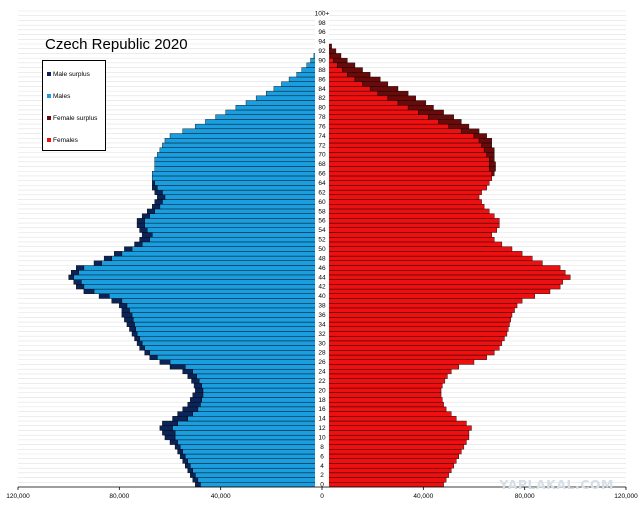 The height and width of the screenshot is (514, 640). Describe the element at coordinates (49, 140) in the screenshot. I see `legend-swatch-females` at that location.